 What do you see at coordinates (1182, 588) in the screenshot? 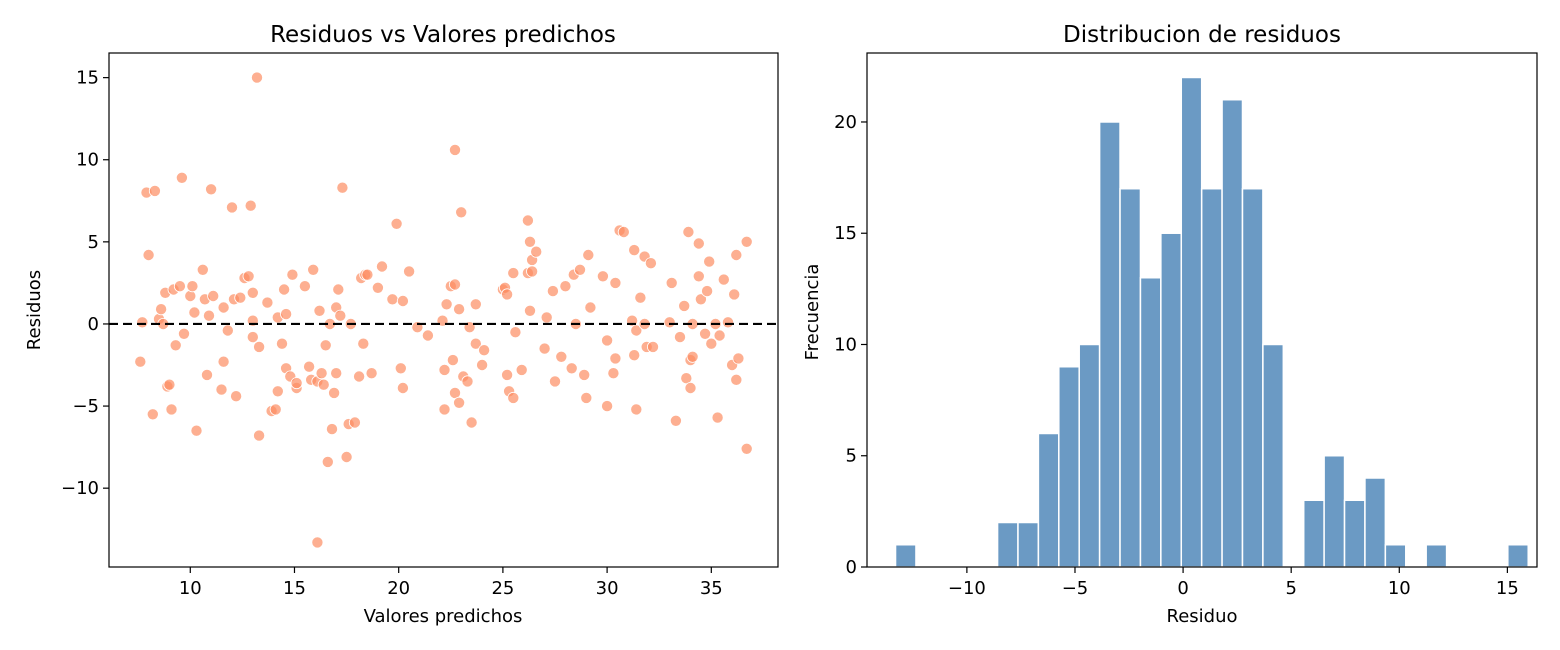
I see `x-tick-label: 0` at bounding box center [1182, 588].